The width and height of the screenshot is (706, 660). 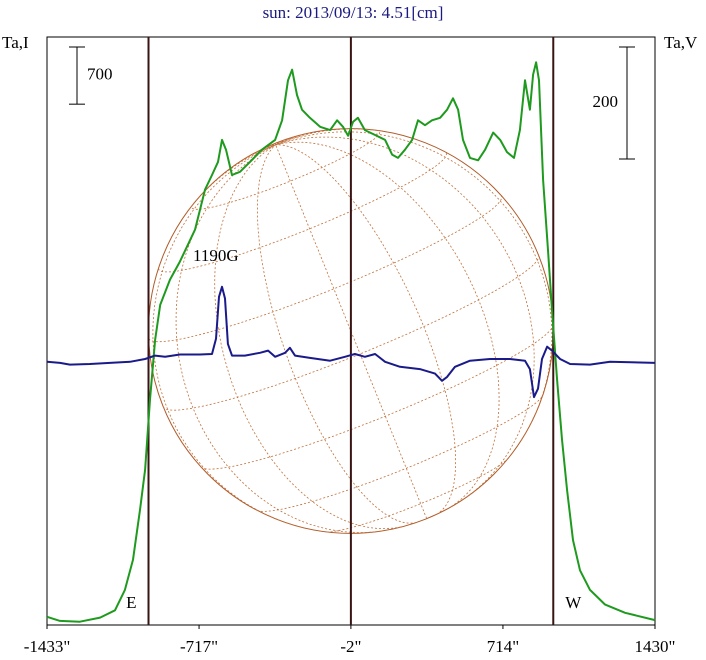 I want to click on scale-bar-label: 700, so click(x=100, y=73).